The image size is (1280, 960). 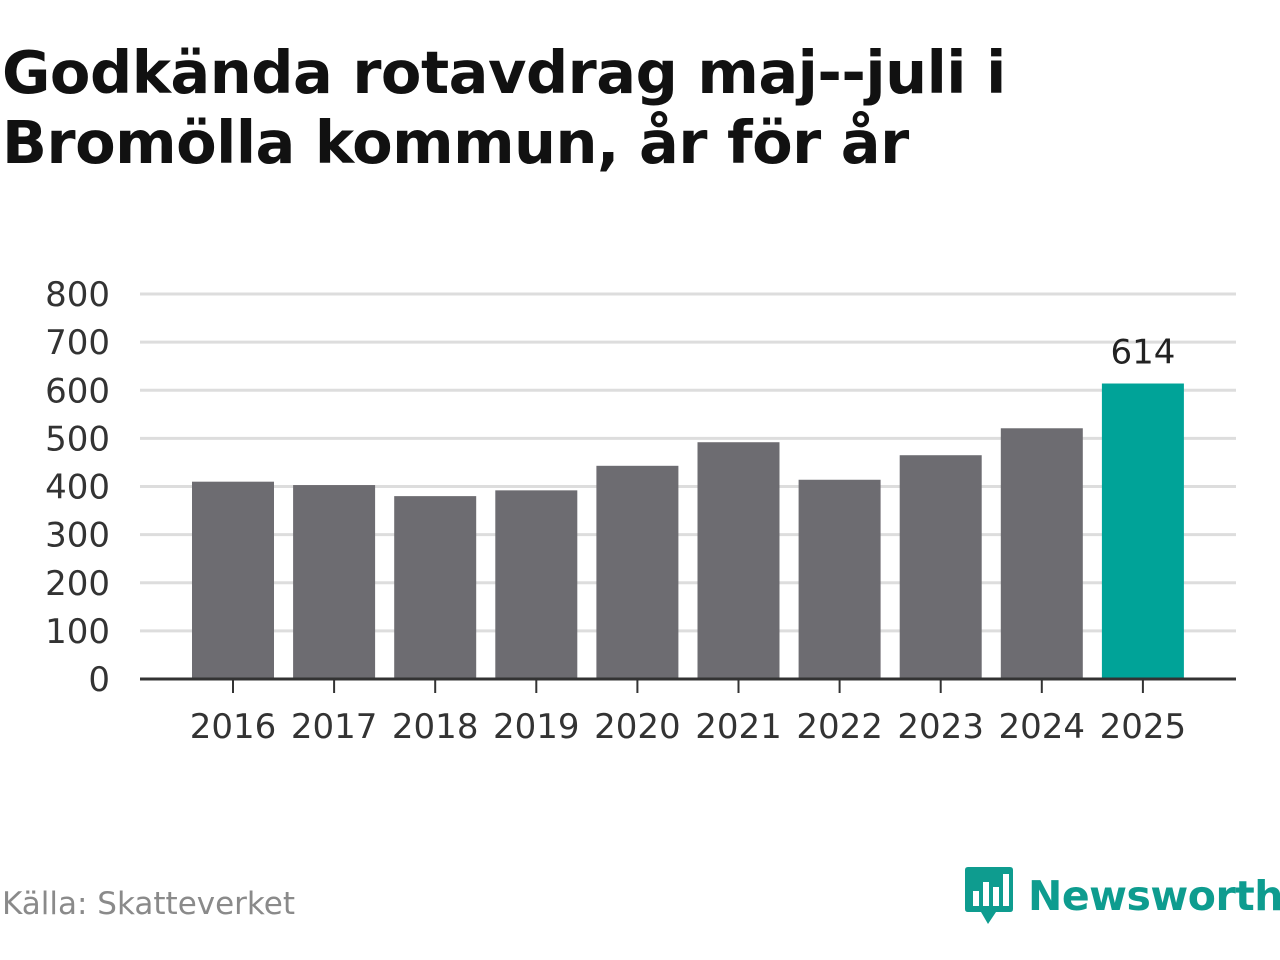 I want to click on x-tick-label: 2021, so click(x=738, y=727).